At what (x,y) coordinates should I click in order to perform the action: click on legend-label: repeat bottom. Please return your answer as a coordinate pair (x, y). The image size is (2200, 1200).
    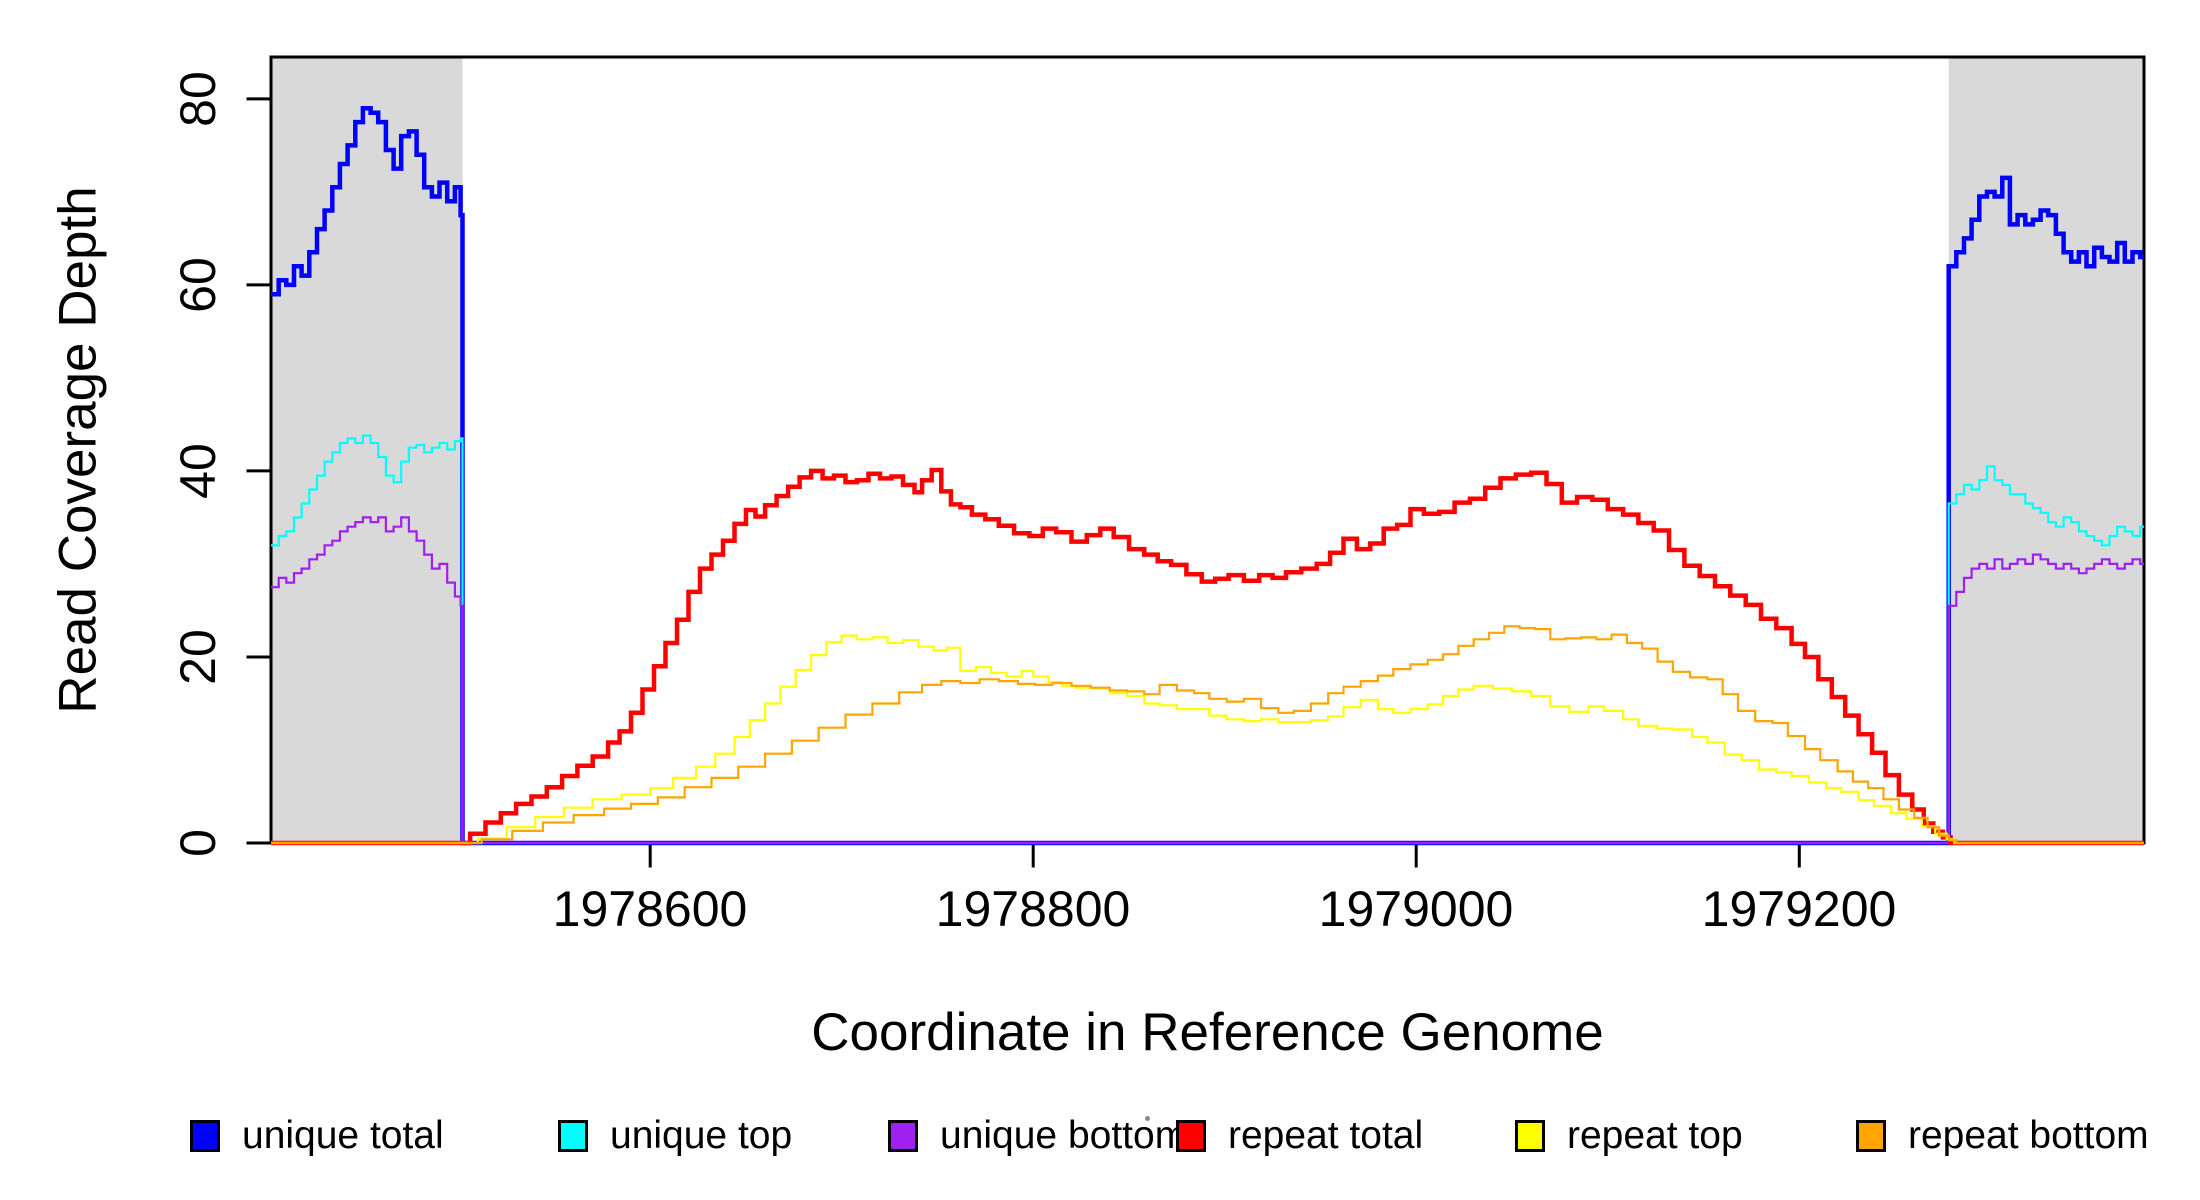
    Looking at the image, I should click on (2028, 1135).